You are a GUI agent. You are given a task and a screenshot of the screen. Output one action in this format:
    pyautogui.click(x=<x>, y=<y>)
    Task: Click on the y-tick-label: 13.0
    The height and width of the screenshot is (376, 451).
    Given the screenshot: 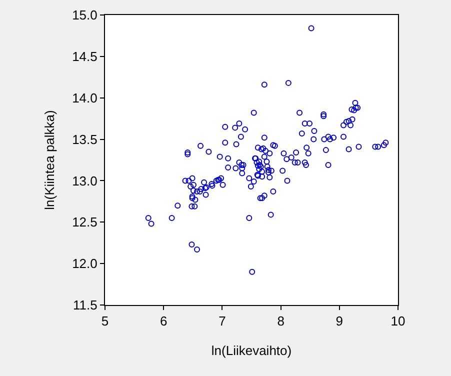 What is the action you would take?
    pyautogui.click(x=85, y=180)
    